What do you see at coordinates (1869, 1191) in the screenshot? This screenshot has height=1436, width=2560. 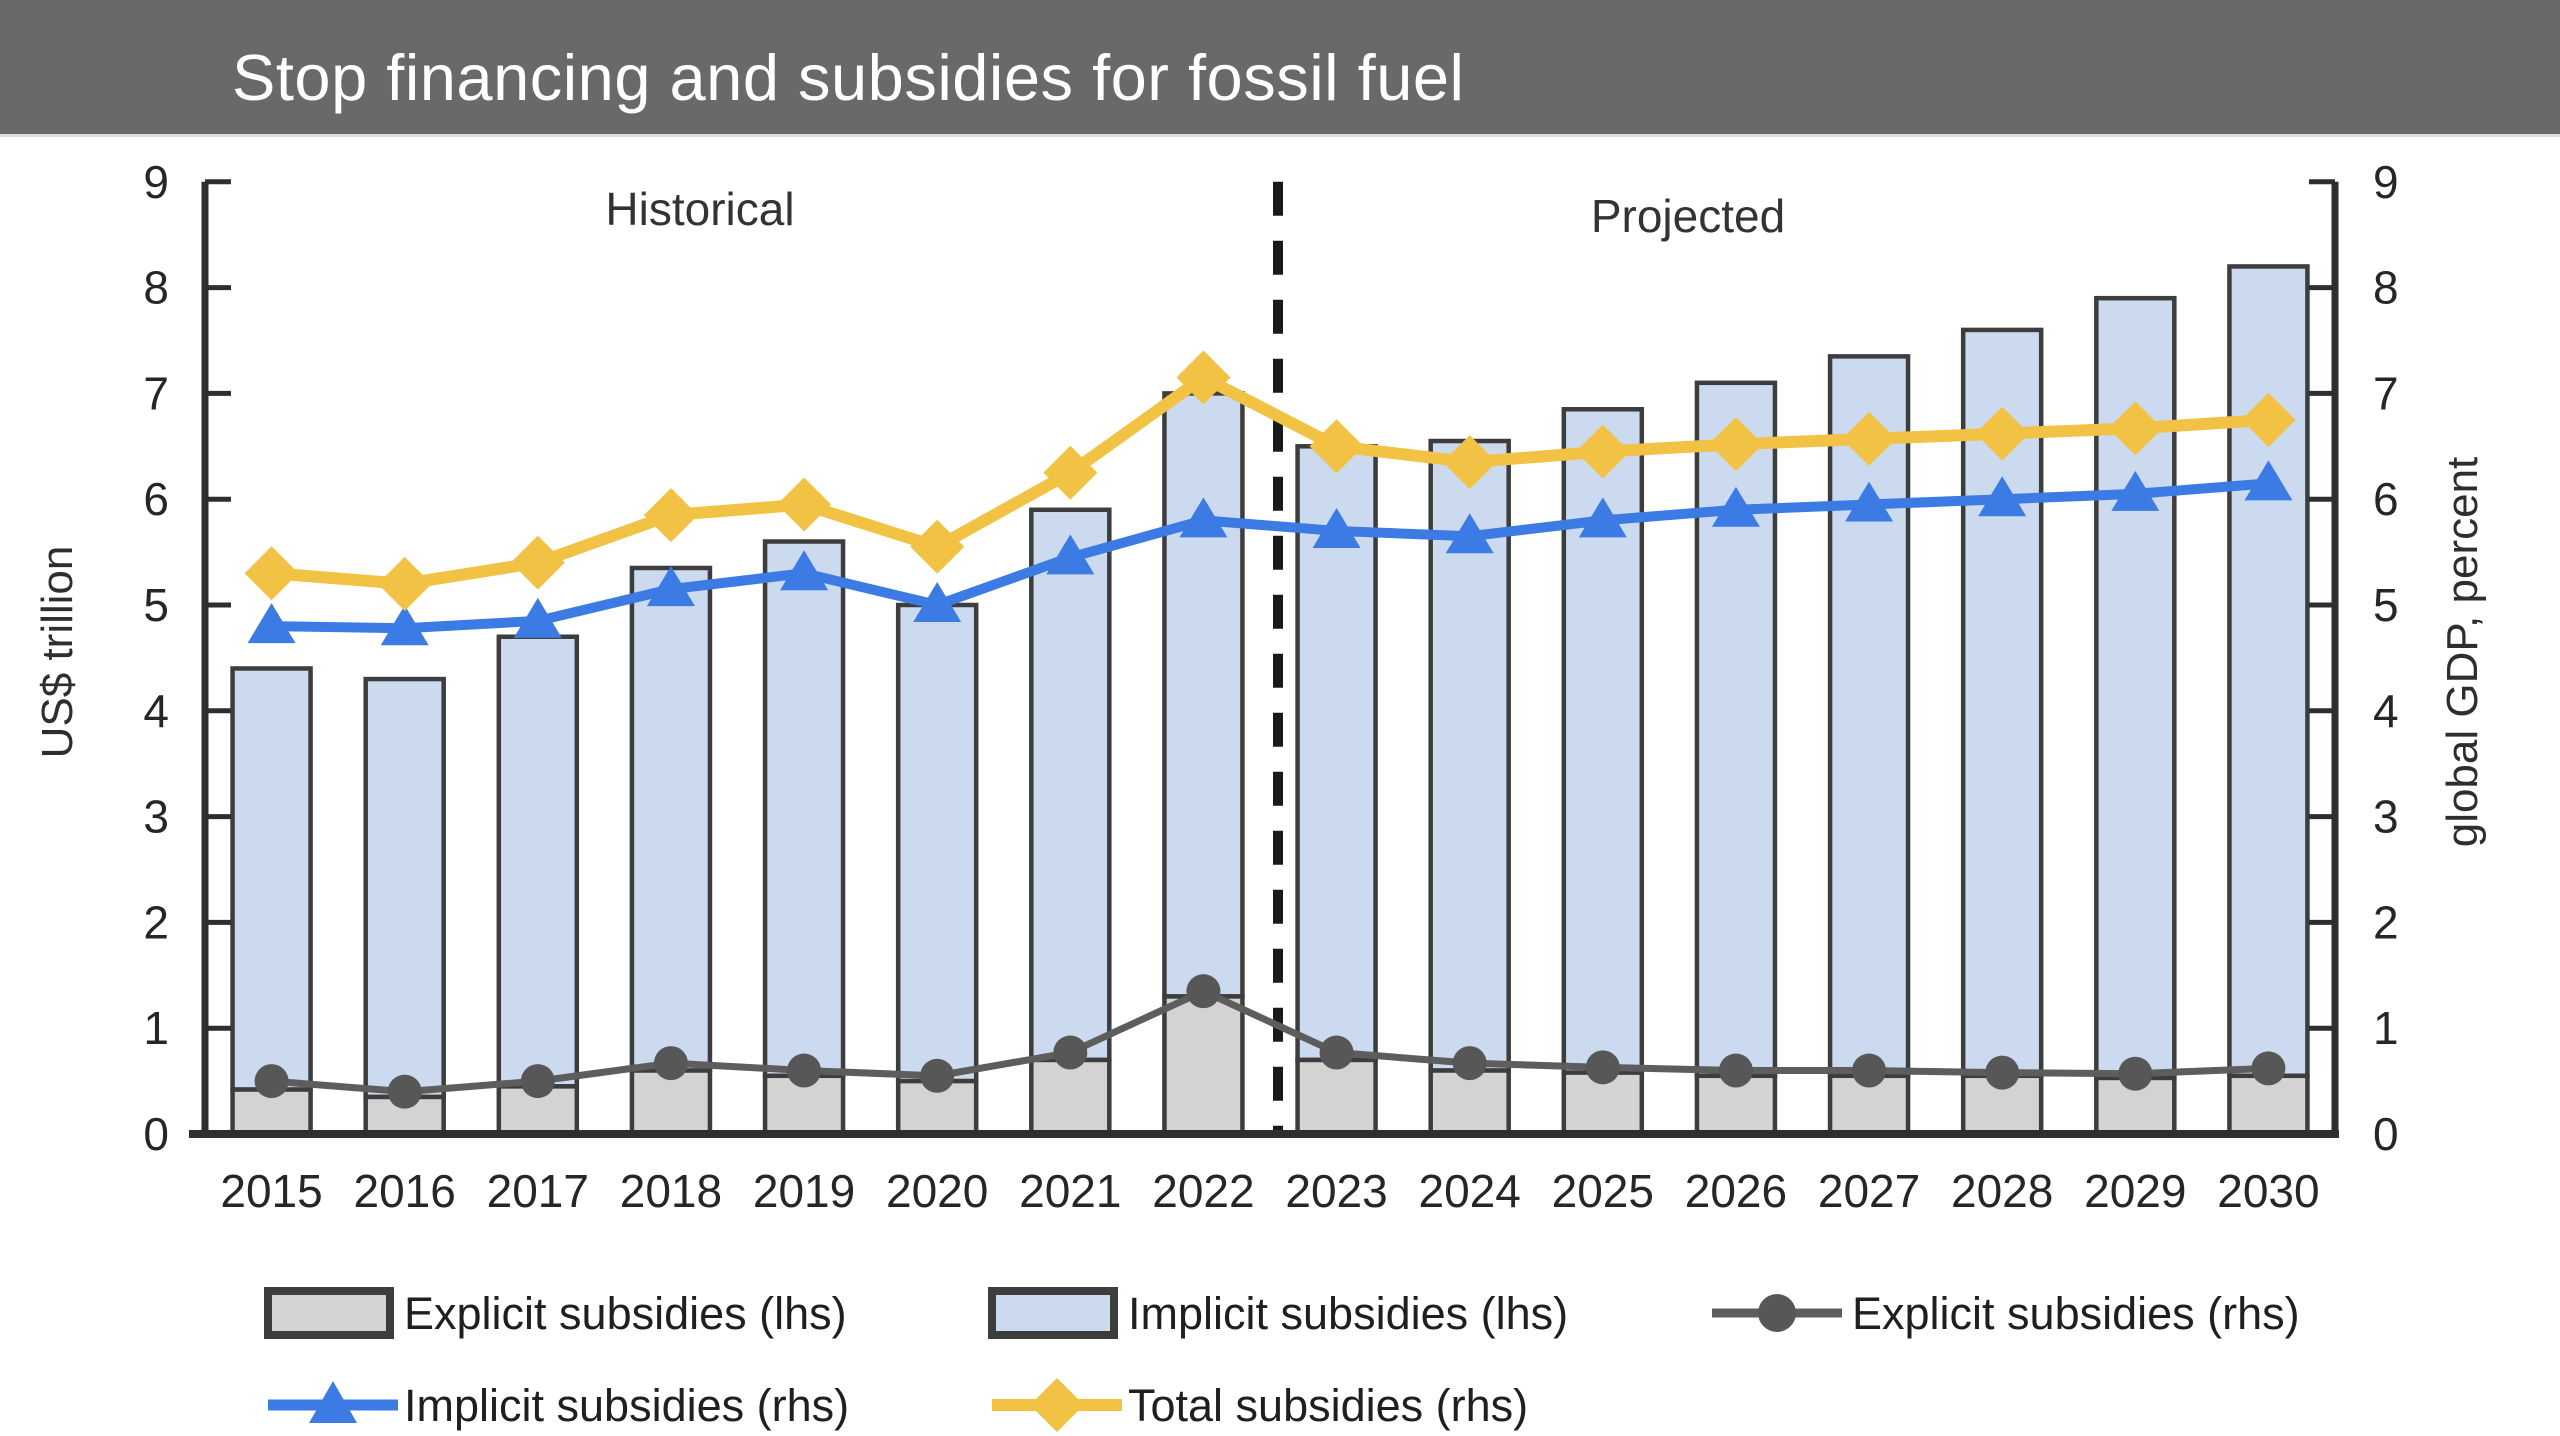 I see `year-label-2027: 2027` at bounding box center [1869, 1191].